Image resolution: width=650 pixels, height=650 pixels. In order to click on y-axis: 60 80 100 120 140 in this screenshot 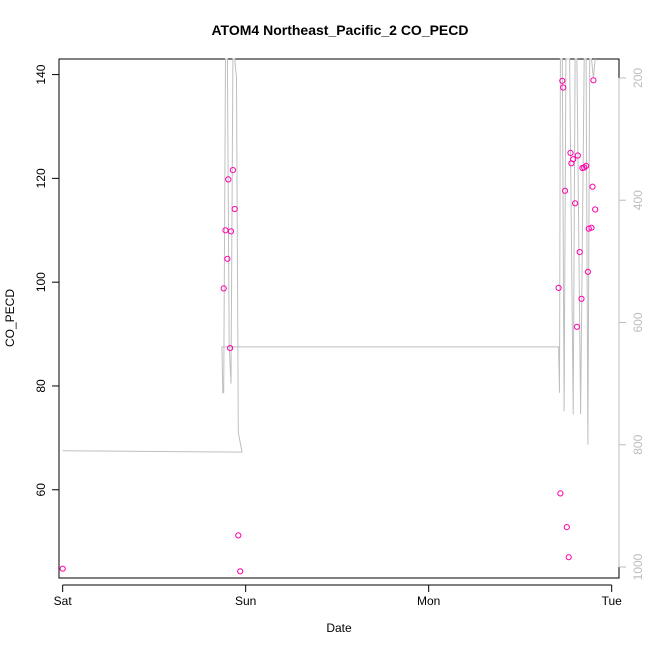, I will do `click(47, 280)`.